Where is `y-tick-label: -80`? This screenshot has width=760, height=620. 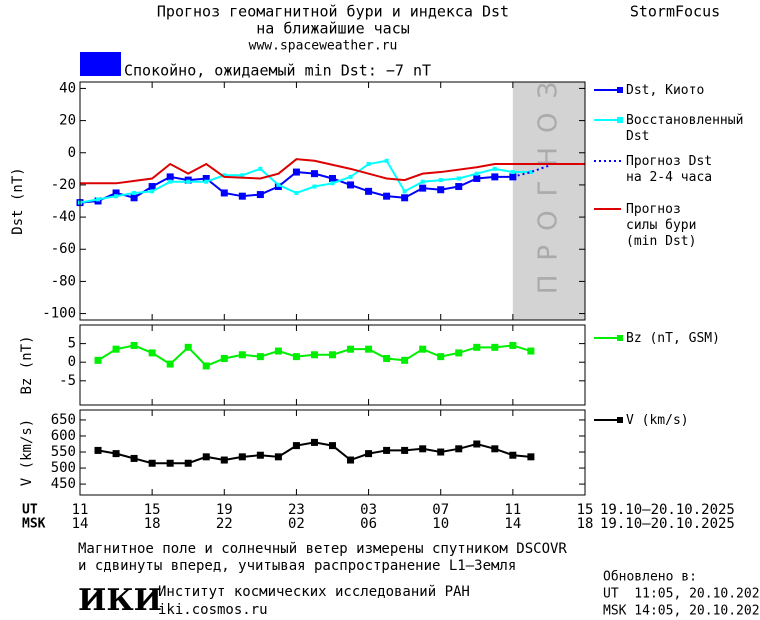 y-tick-label: -80 is located at coordinates (63, 281).